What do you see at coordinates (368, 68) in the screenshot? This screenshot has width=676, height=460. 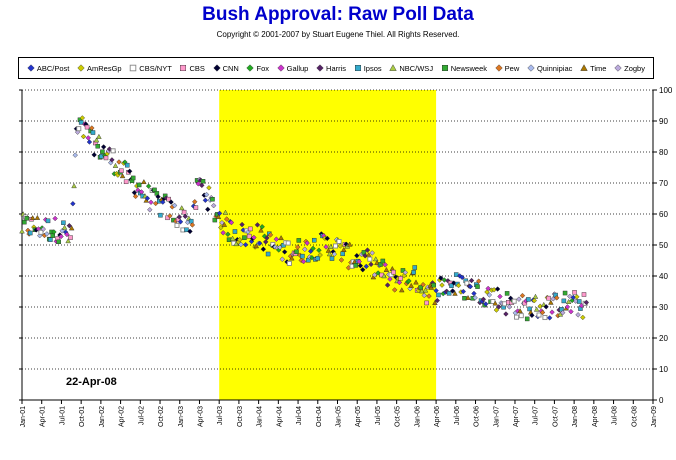 I see `legend-item: Ipsos` at bounding box center [368, 68].